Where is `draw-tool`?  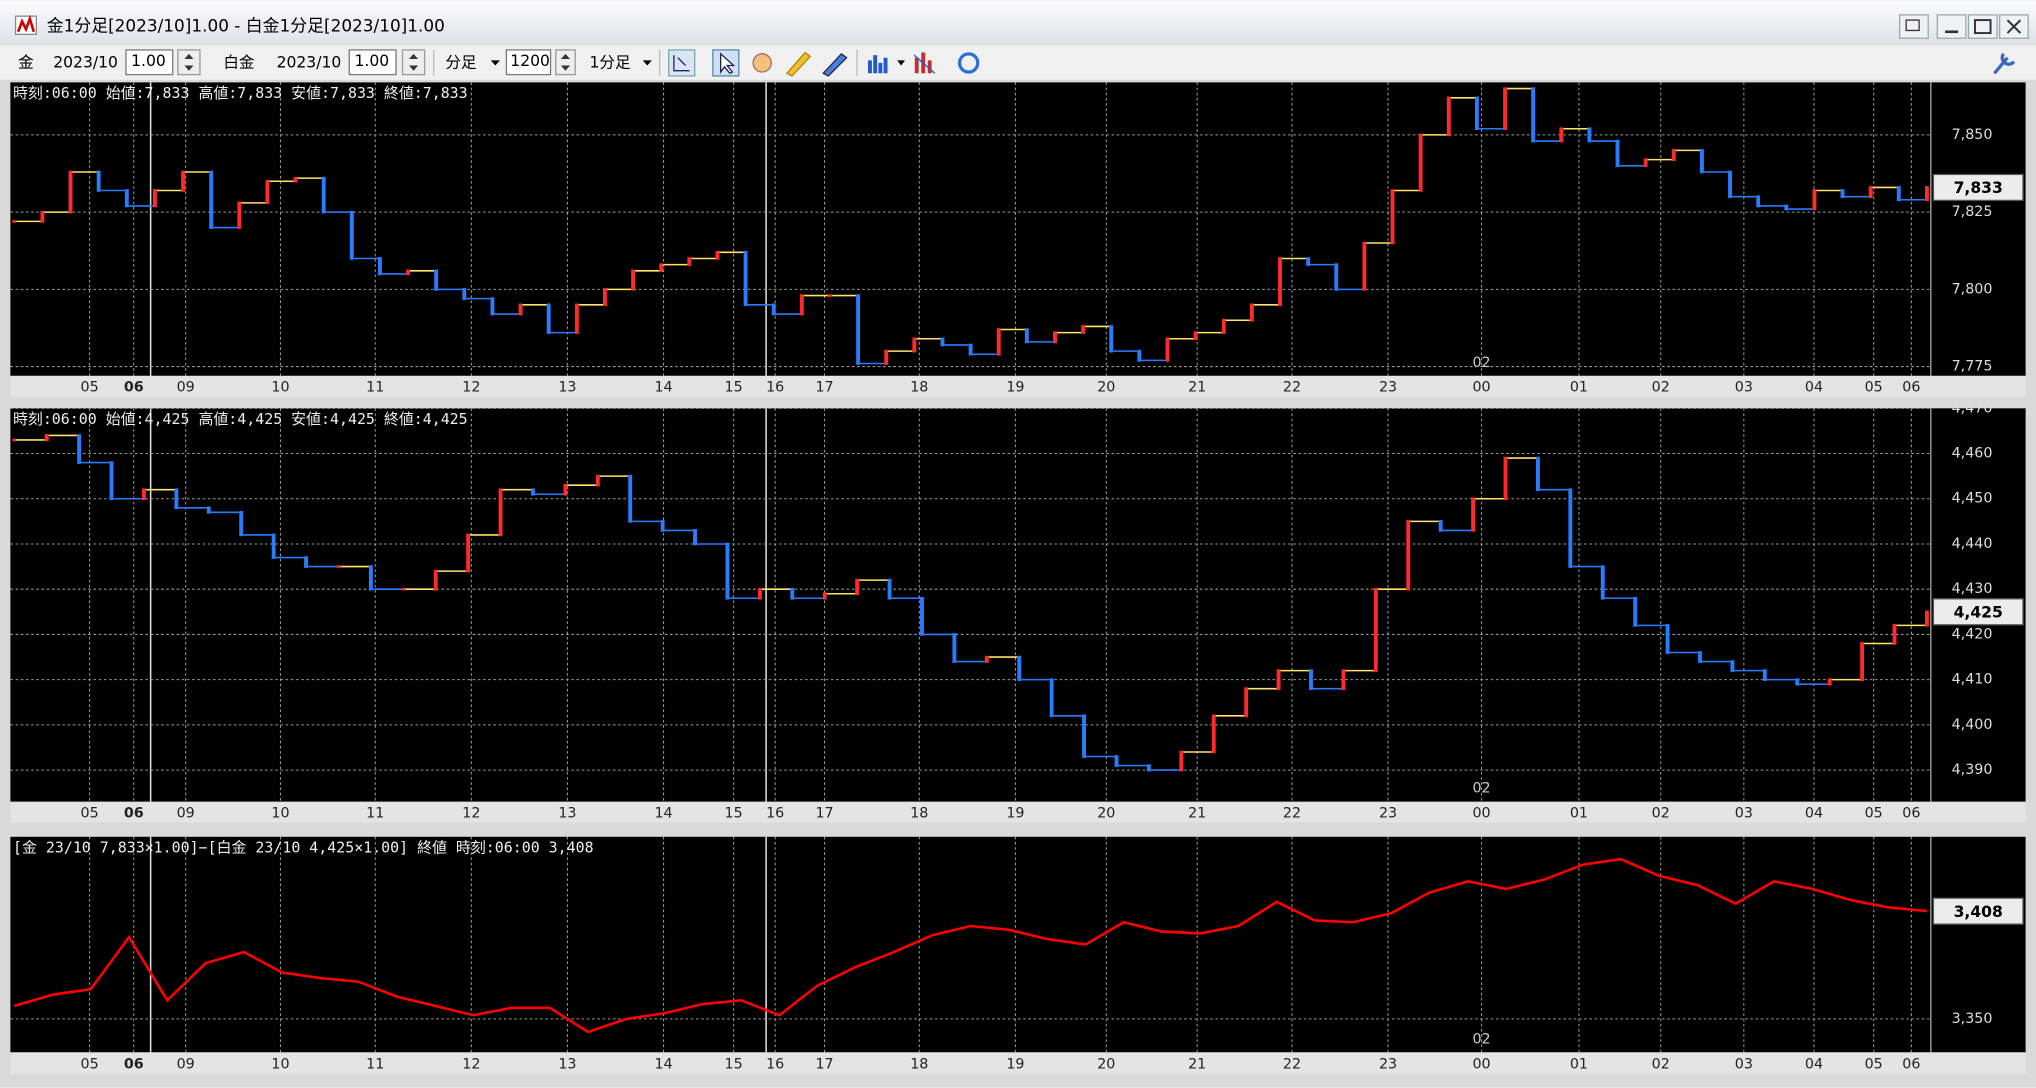
draw-tool is located at coordinates (835, 64).